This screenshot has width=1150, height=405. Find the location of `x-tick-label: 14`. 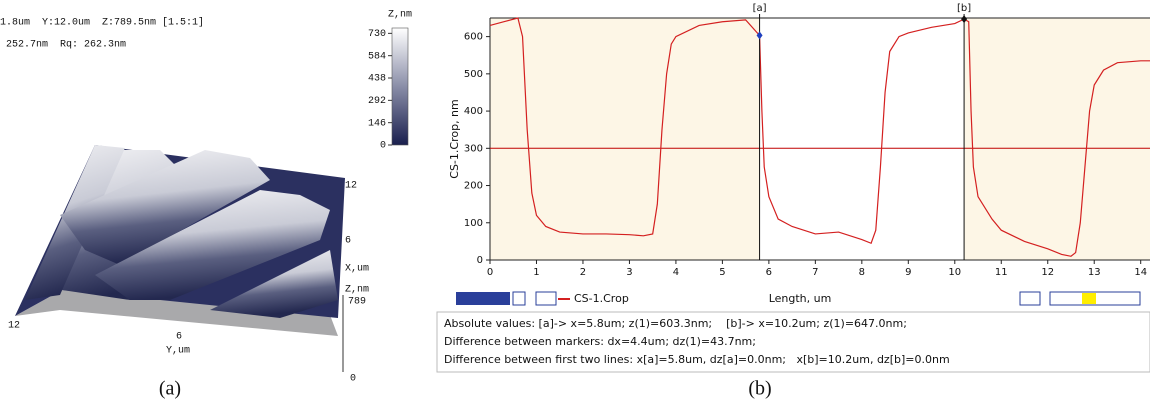

x-tick-label: 14 is located at coordinates (1140, 272).